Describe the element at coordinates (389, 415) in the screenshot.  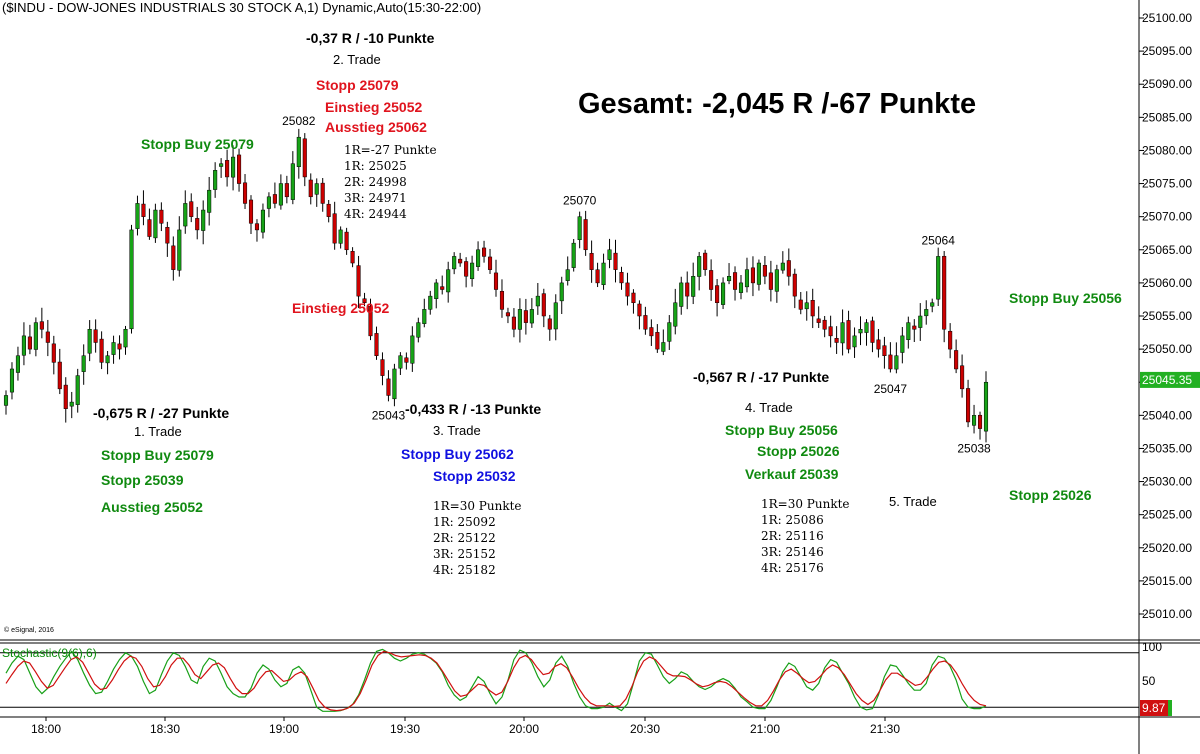
I see `price-extreme-label: 25043` at that location.